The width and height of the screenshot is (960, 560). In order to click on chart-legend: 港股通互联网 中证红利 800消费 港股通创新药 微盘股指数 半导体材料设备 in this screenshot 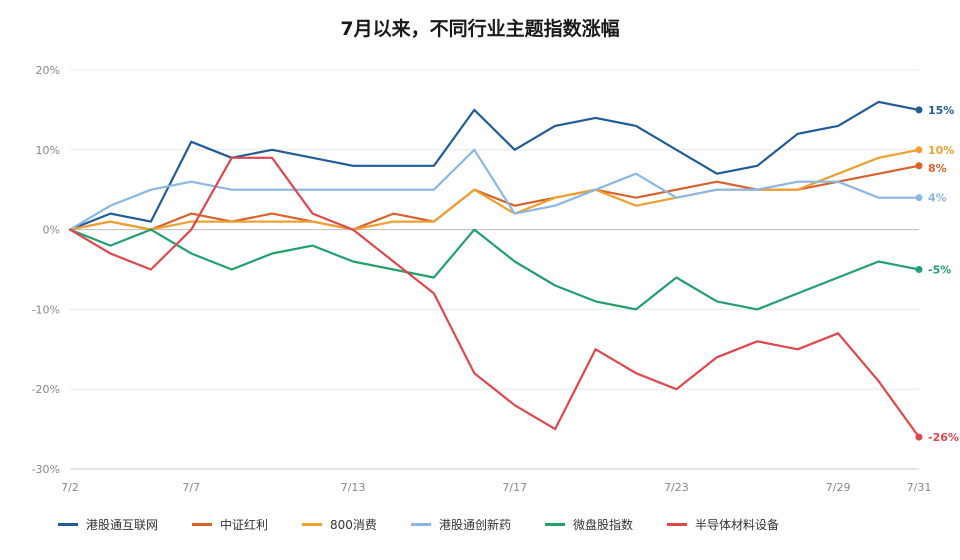, I will do `click(435, 524)`.